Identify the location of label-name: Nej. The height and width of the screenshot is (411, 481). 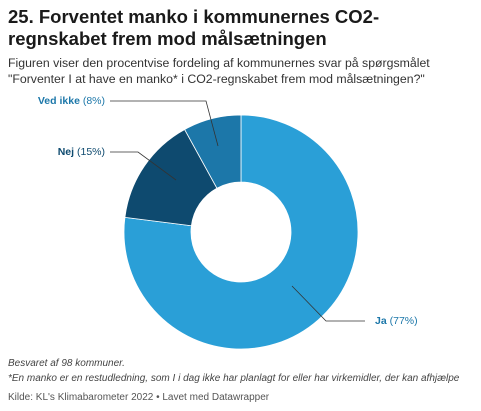
(66, 152).